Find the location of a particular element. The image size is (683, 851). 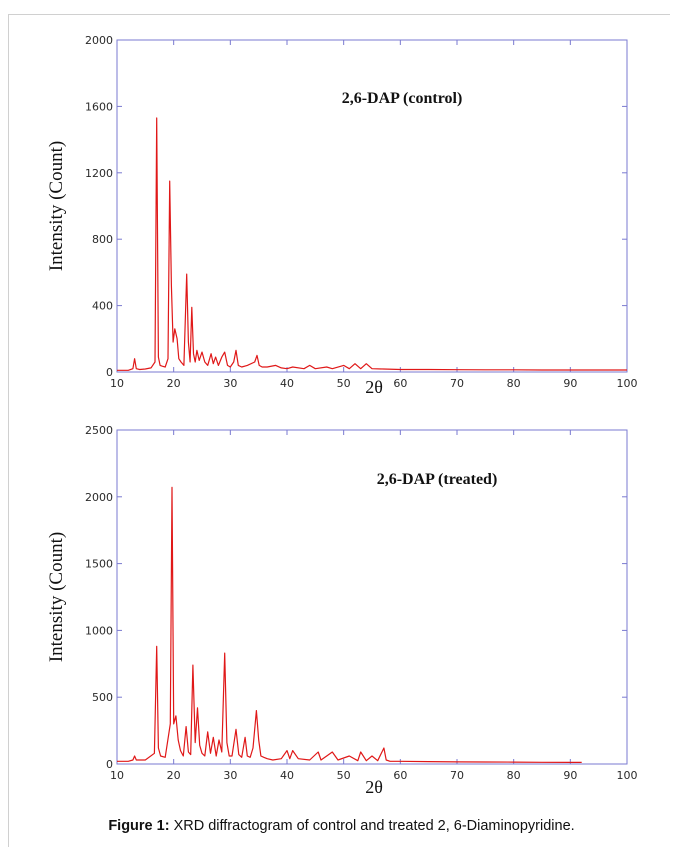

caption-label: Figure 1: is located at coordinates (139, 826).